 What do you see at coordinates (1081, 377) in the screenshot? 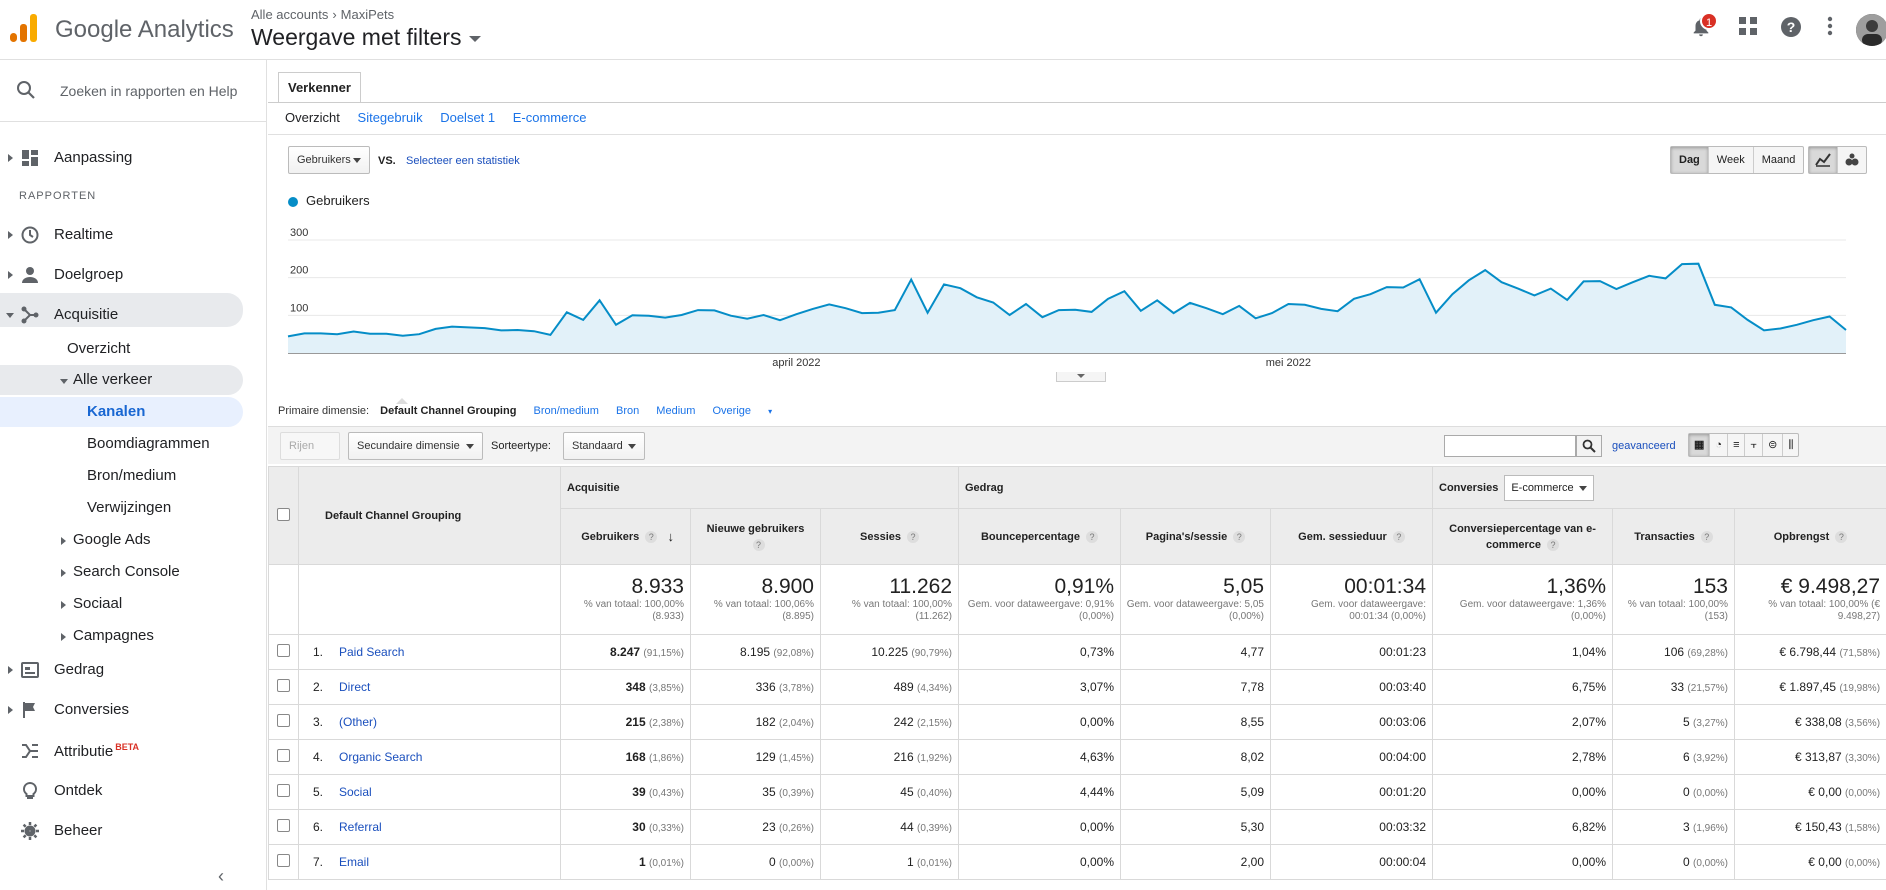
I see `chart-expand-handle` at bounding box center [1081, 377].